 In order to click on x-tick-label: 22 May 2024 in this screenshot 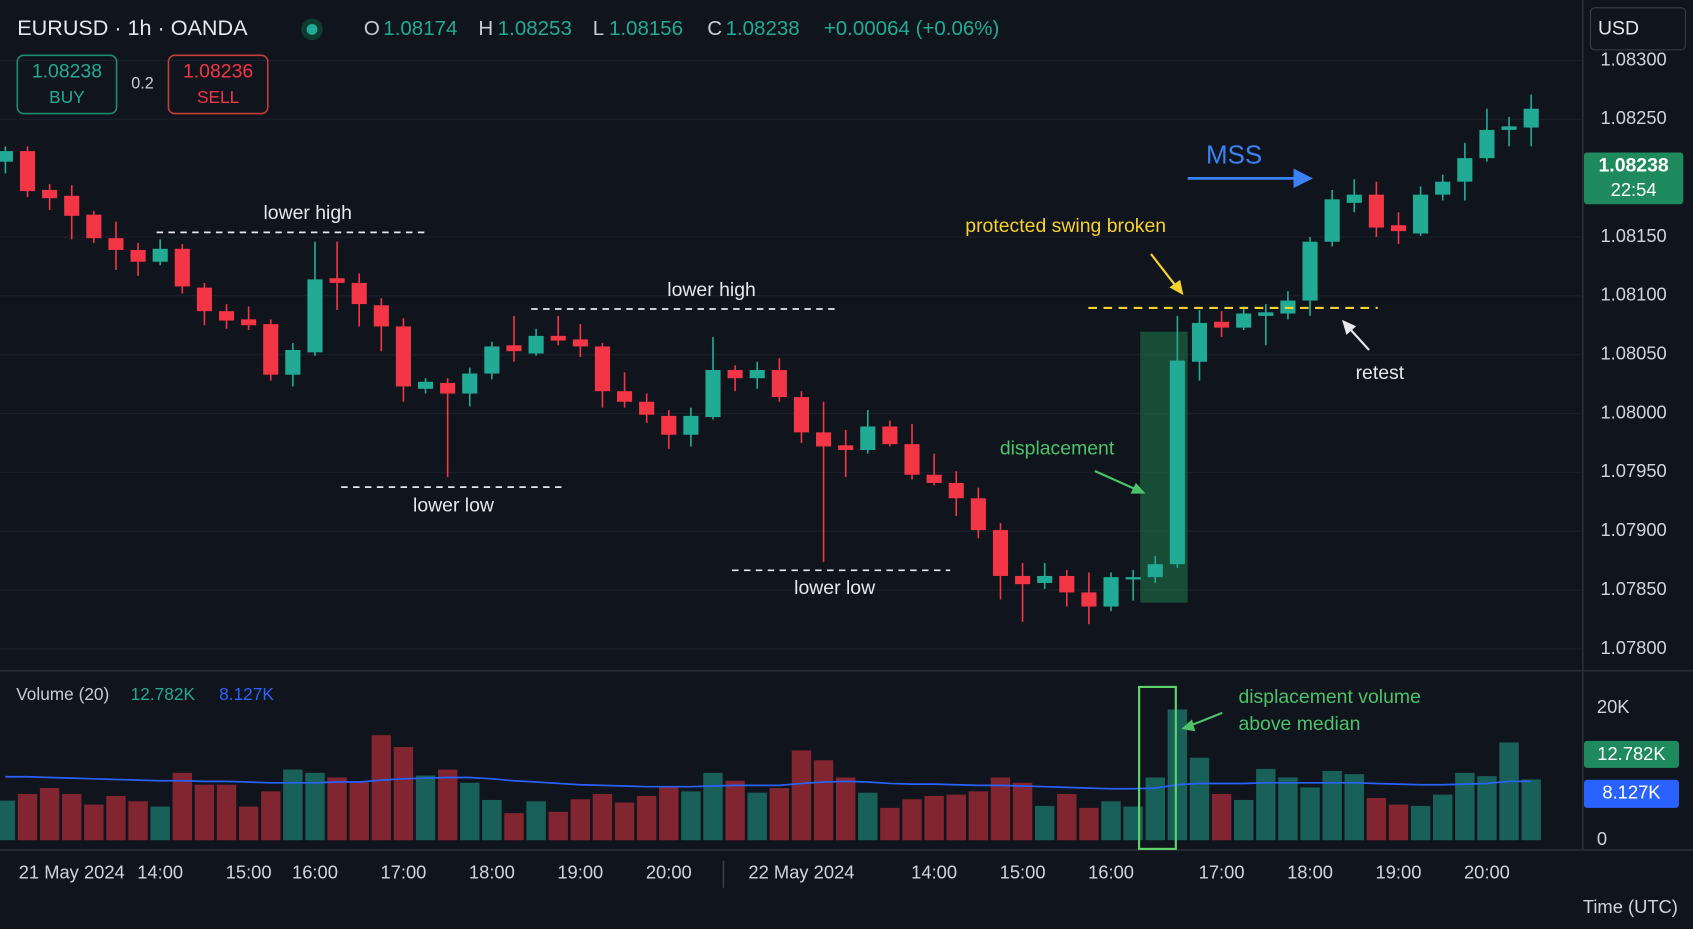, I will do `click(801, 872)`.